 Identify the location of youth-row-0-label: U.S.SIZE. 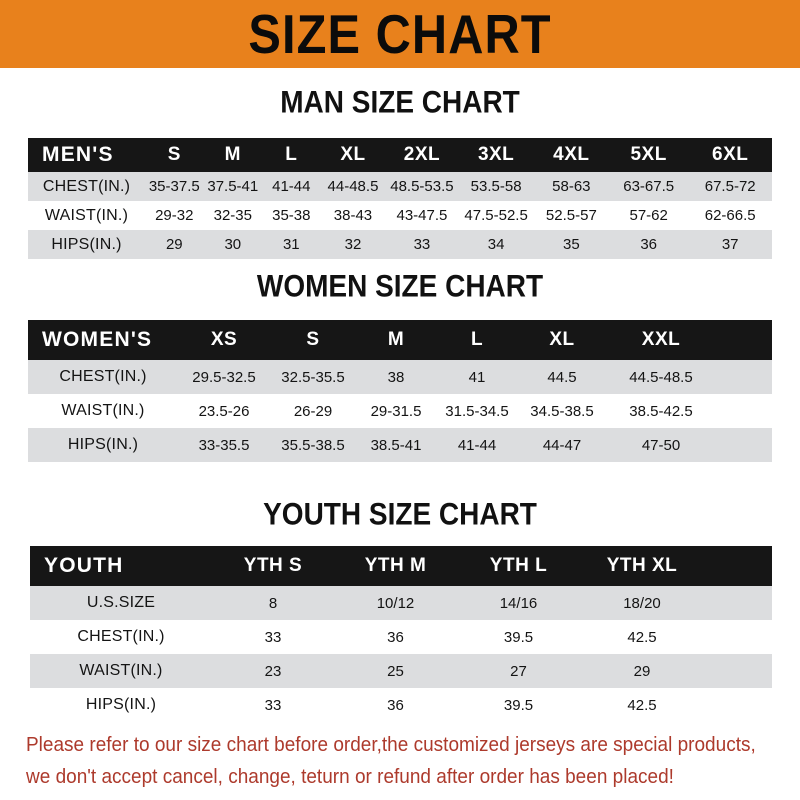
(121, 602).